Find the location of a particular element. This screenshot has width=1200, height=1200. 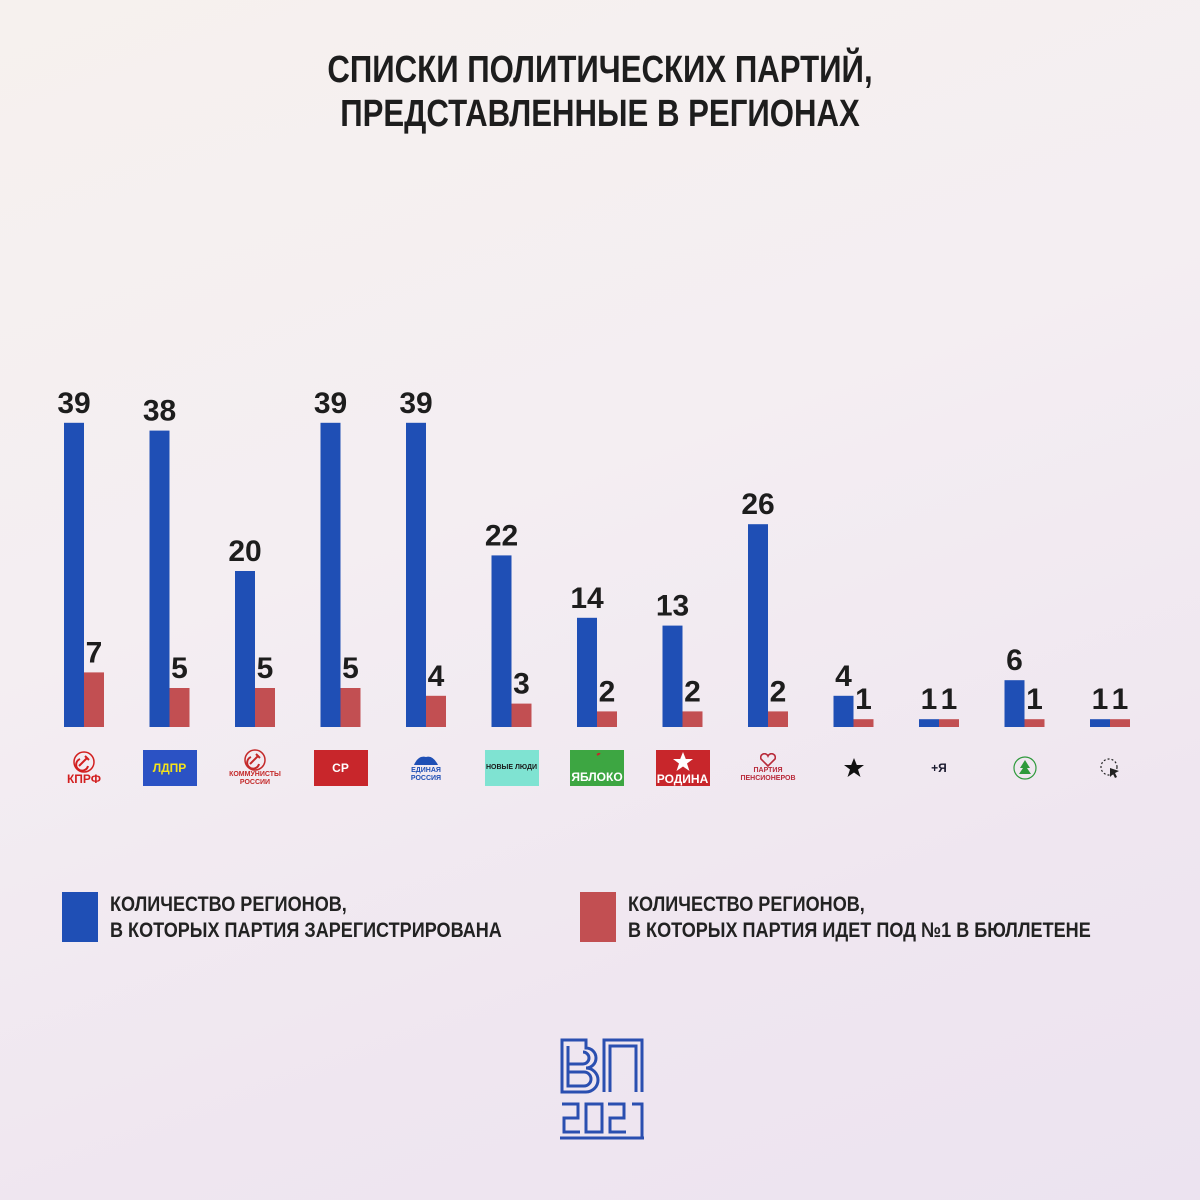

party-logo-tile-3: СР is located at coordinates (340, 768).